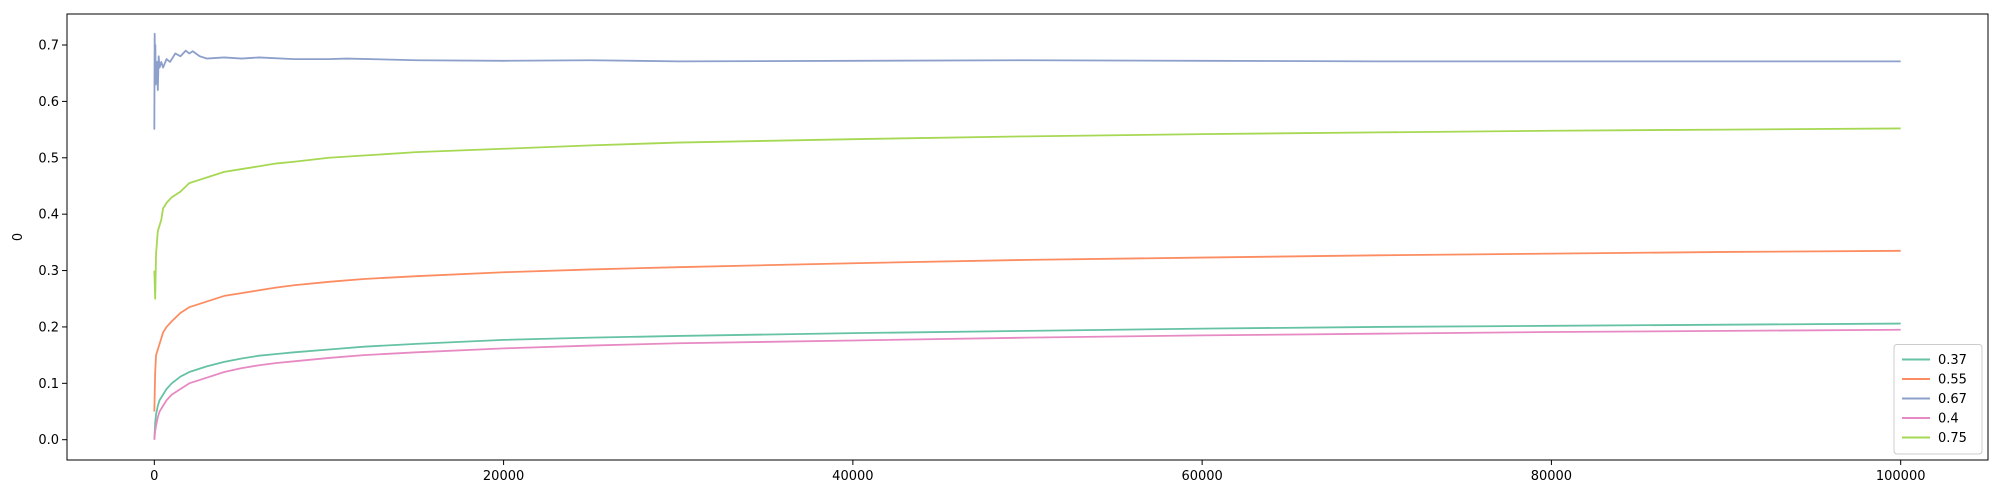 Image resolution: width=2000 pixels, height=500 pixels. I want to click on y-axis-label: 0, so click(18, 237).